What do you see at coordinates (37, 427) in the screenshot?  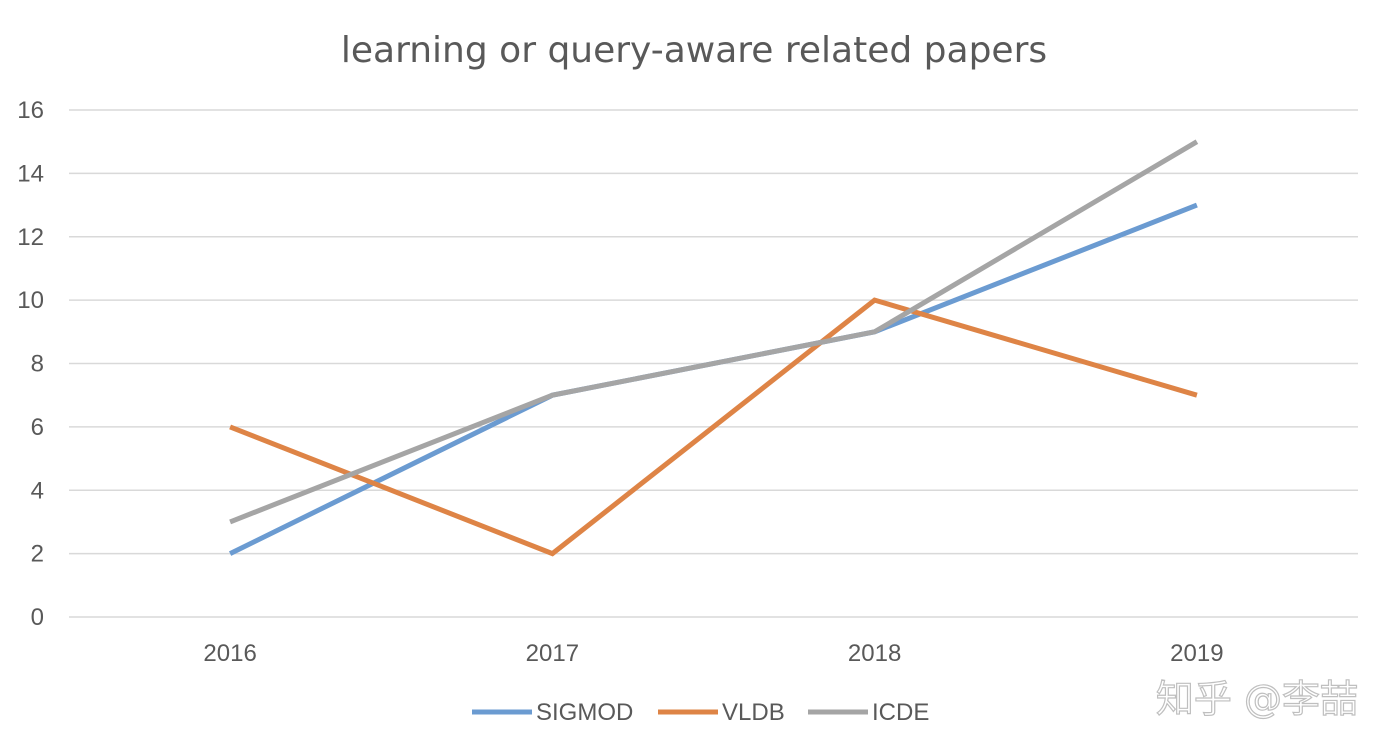 I see `y-tick-label: 6` at bounding box center [37, 427].